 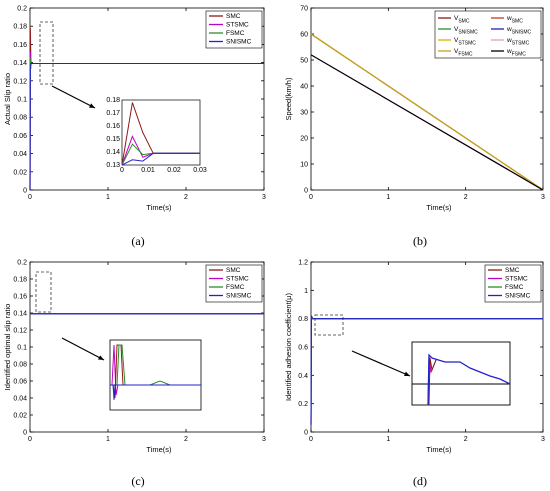 I want to click on legend-entry: VSTSMC, so click(x=465, y=42).